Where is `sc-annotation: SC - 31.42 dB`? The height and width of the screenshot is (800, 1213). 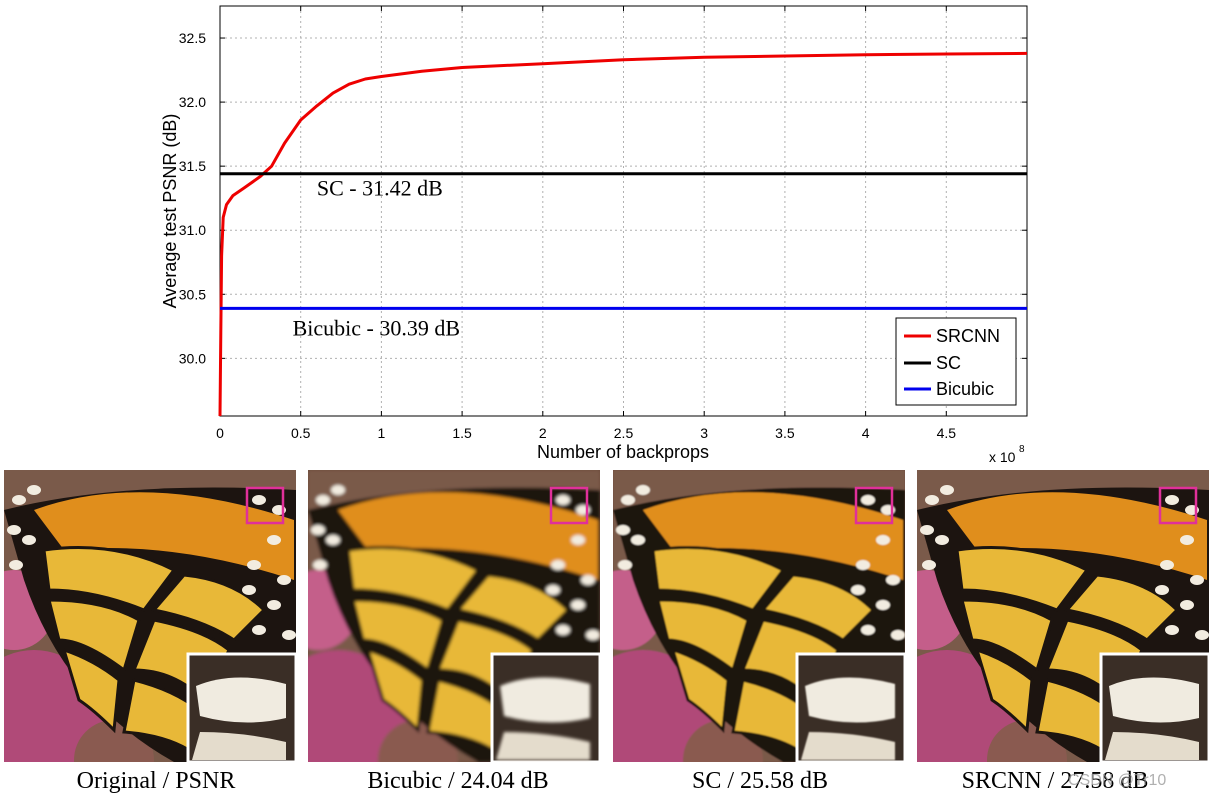 sc-annotation: SC - 31.42 dB is located at coordinates (380, 188).